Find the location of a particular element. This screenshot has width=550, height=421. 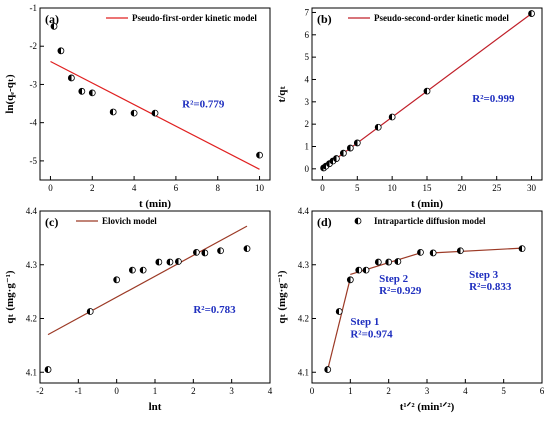

legend-label: Pseudo-first-order kinetic model is located at coordinates (194, 18).